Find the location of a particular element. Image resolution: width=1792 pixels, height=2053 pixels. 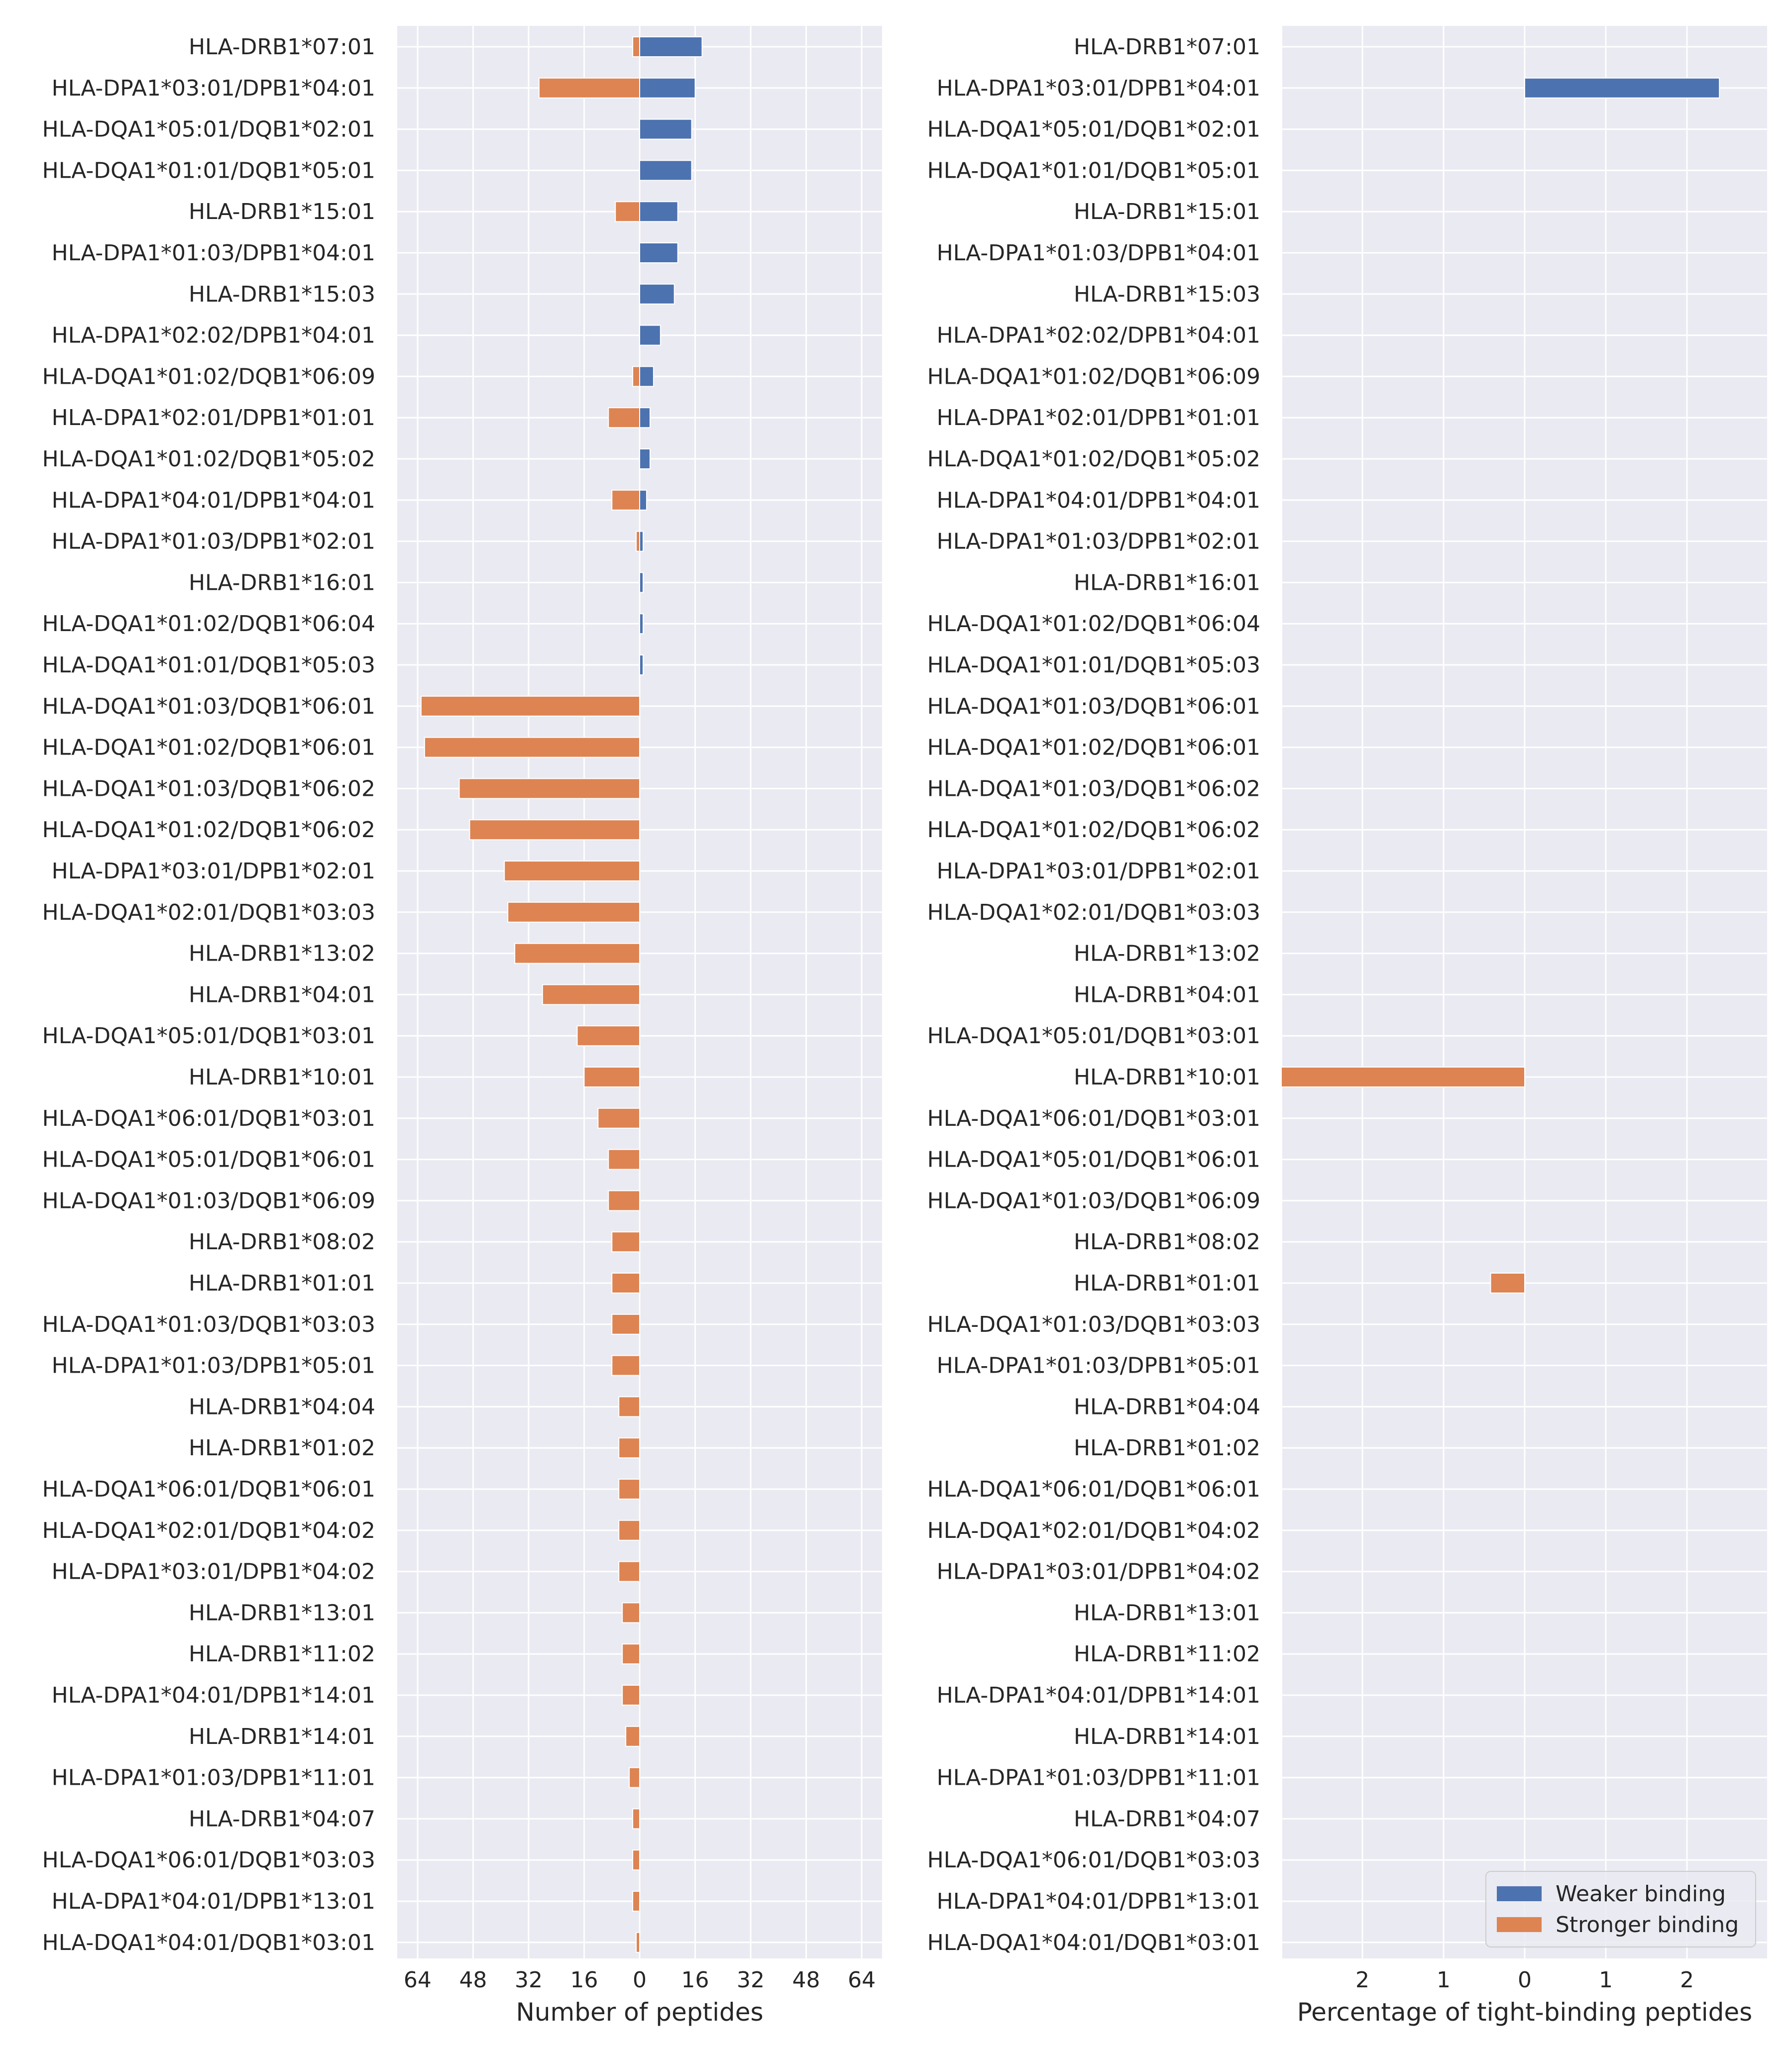

y-tick-label-hla-dqa1-05-01-dqb1-03-01: HLA-DQA1*05:01/DQB1*03:01 is located at coordinates (208, 1036).